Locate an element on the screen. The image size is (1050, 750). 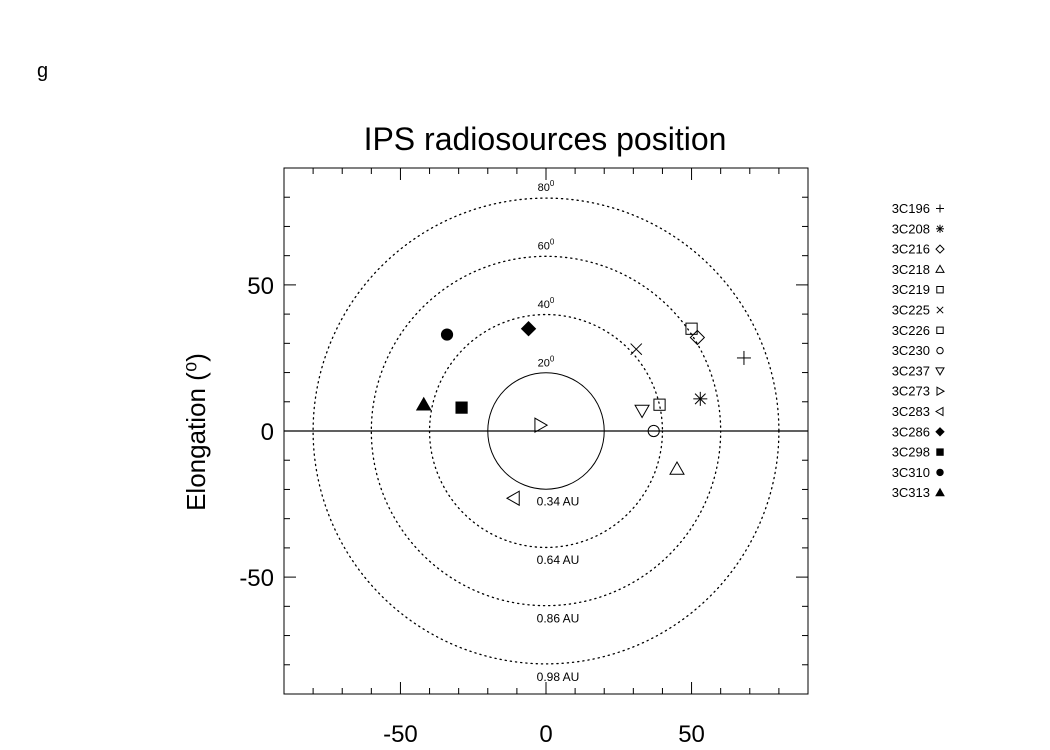
elongation-circle is located at coordinates (546, 431).